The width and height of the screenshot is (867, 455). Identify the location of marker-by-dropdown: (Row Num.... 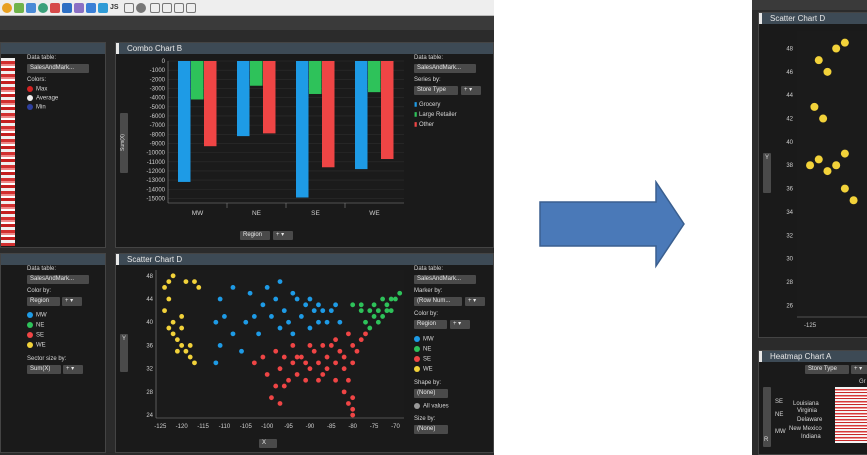
(438, 301).